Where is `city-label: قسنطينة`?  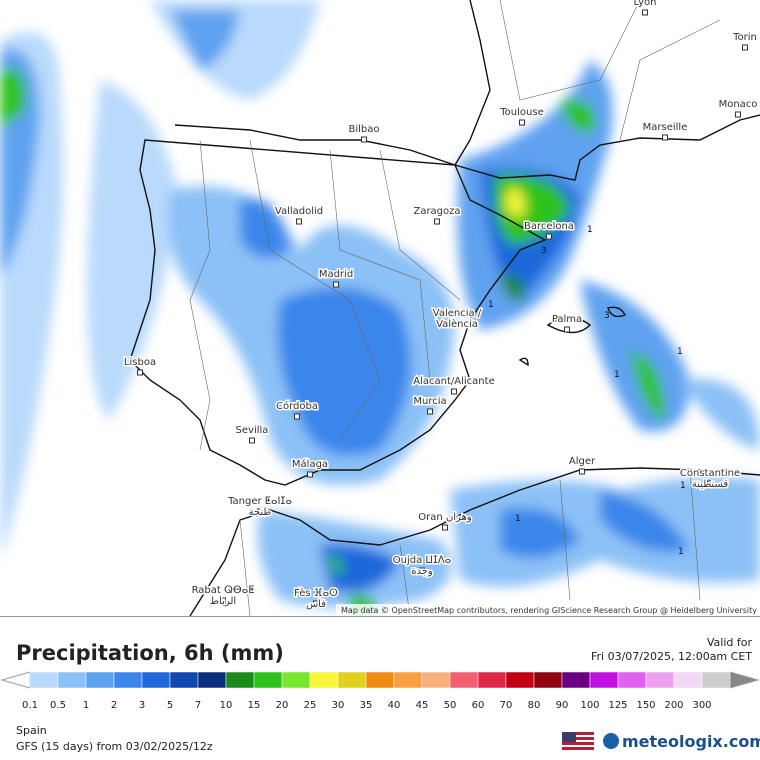 city-label: قسنطينة is located at coordinates (710, 484).